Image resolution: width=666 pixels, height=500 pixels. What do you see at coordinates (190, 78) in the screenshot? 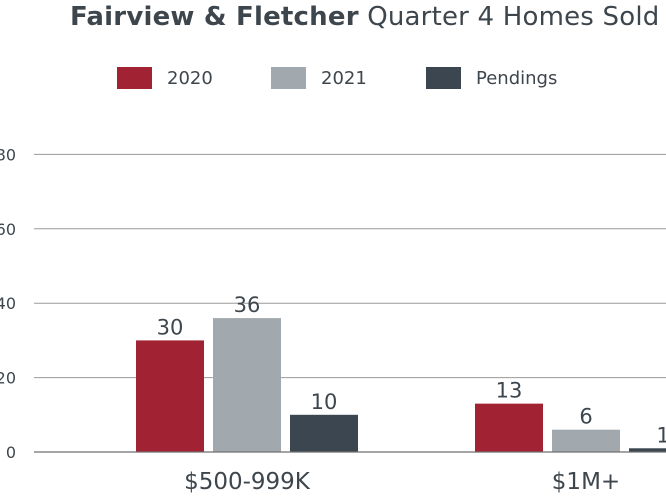
I see `legend-label-2020: 2020` at bounding box center [190, 78].